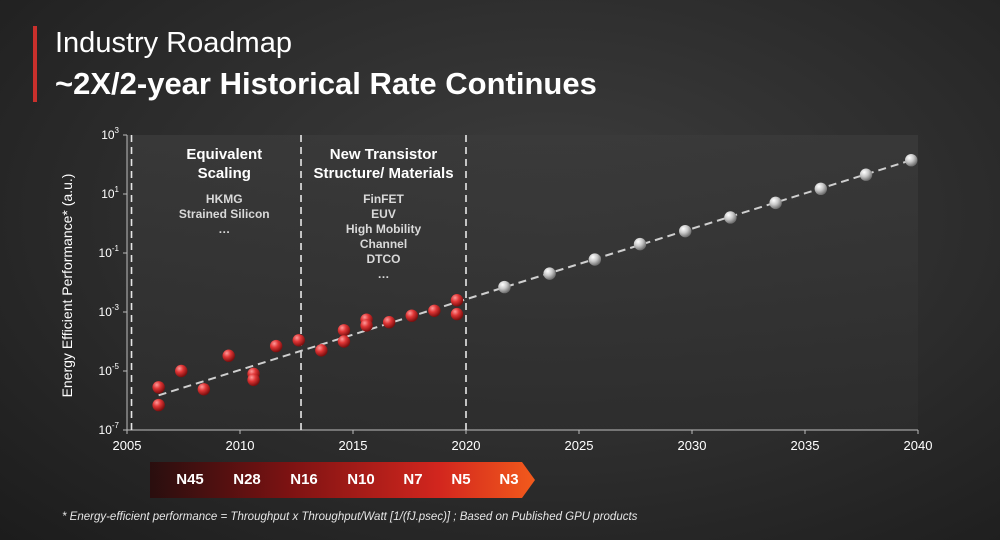 The height and width of the screenshot is (540, 1000). Describe the element at coordinates (579, 445) in the screenshot. I see `x-tick-label-2025: 2025` at that location.